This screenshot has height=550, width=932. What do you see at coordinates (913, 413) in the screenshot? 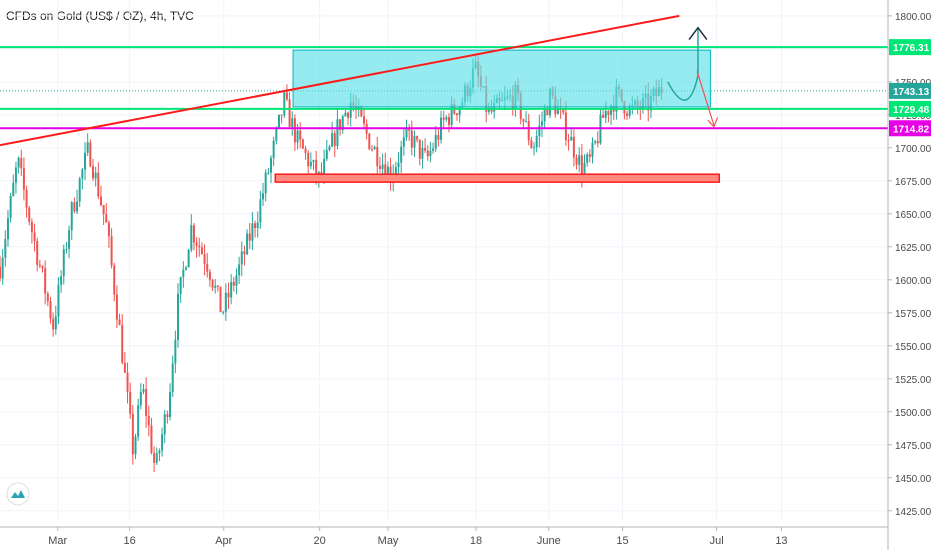
I see `y-tick-label: 1500.00` at bounding box center [913, 413].